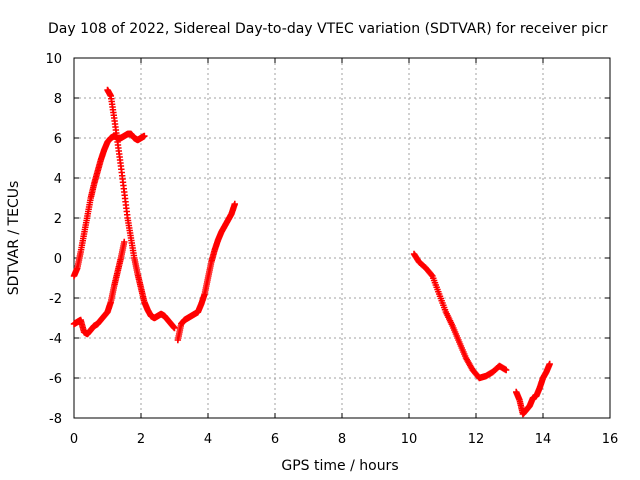 This screenshot has height=480, width=640. What do you see at coordinates (275, 439) in the screenshot?
I see `x-tick-label: 6` at bounding box center [275, 439].